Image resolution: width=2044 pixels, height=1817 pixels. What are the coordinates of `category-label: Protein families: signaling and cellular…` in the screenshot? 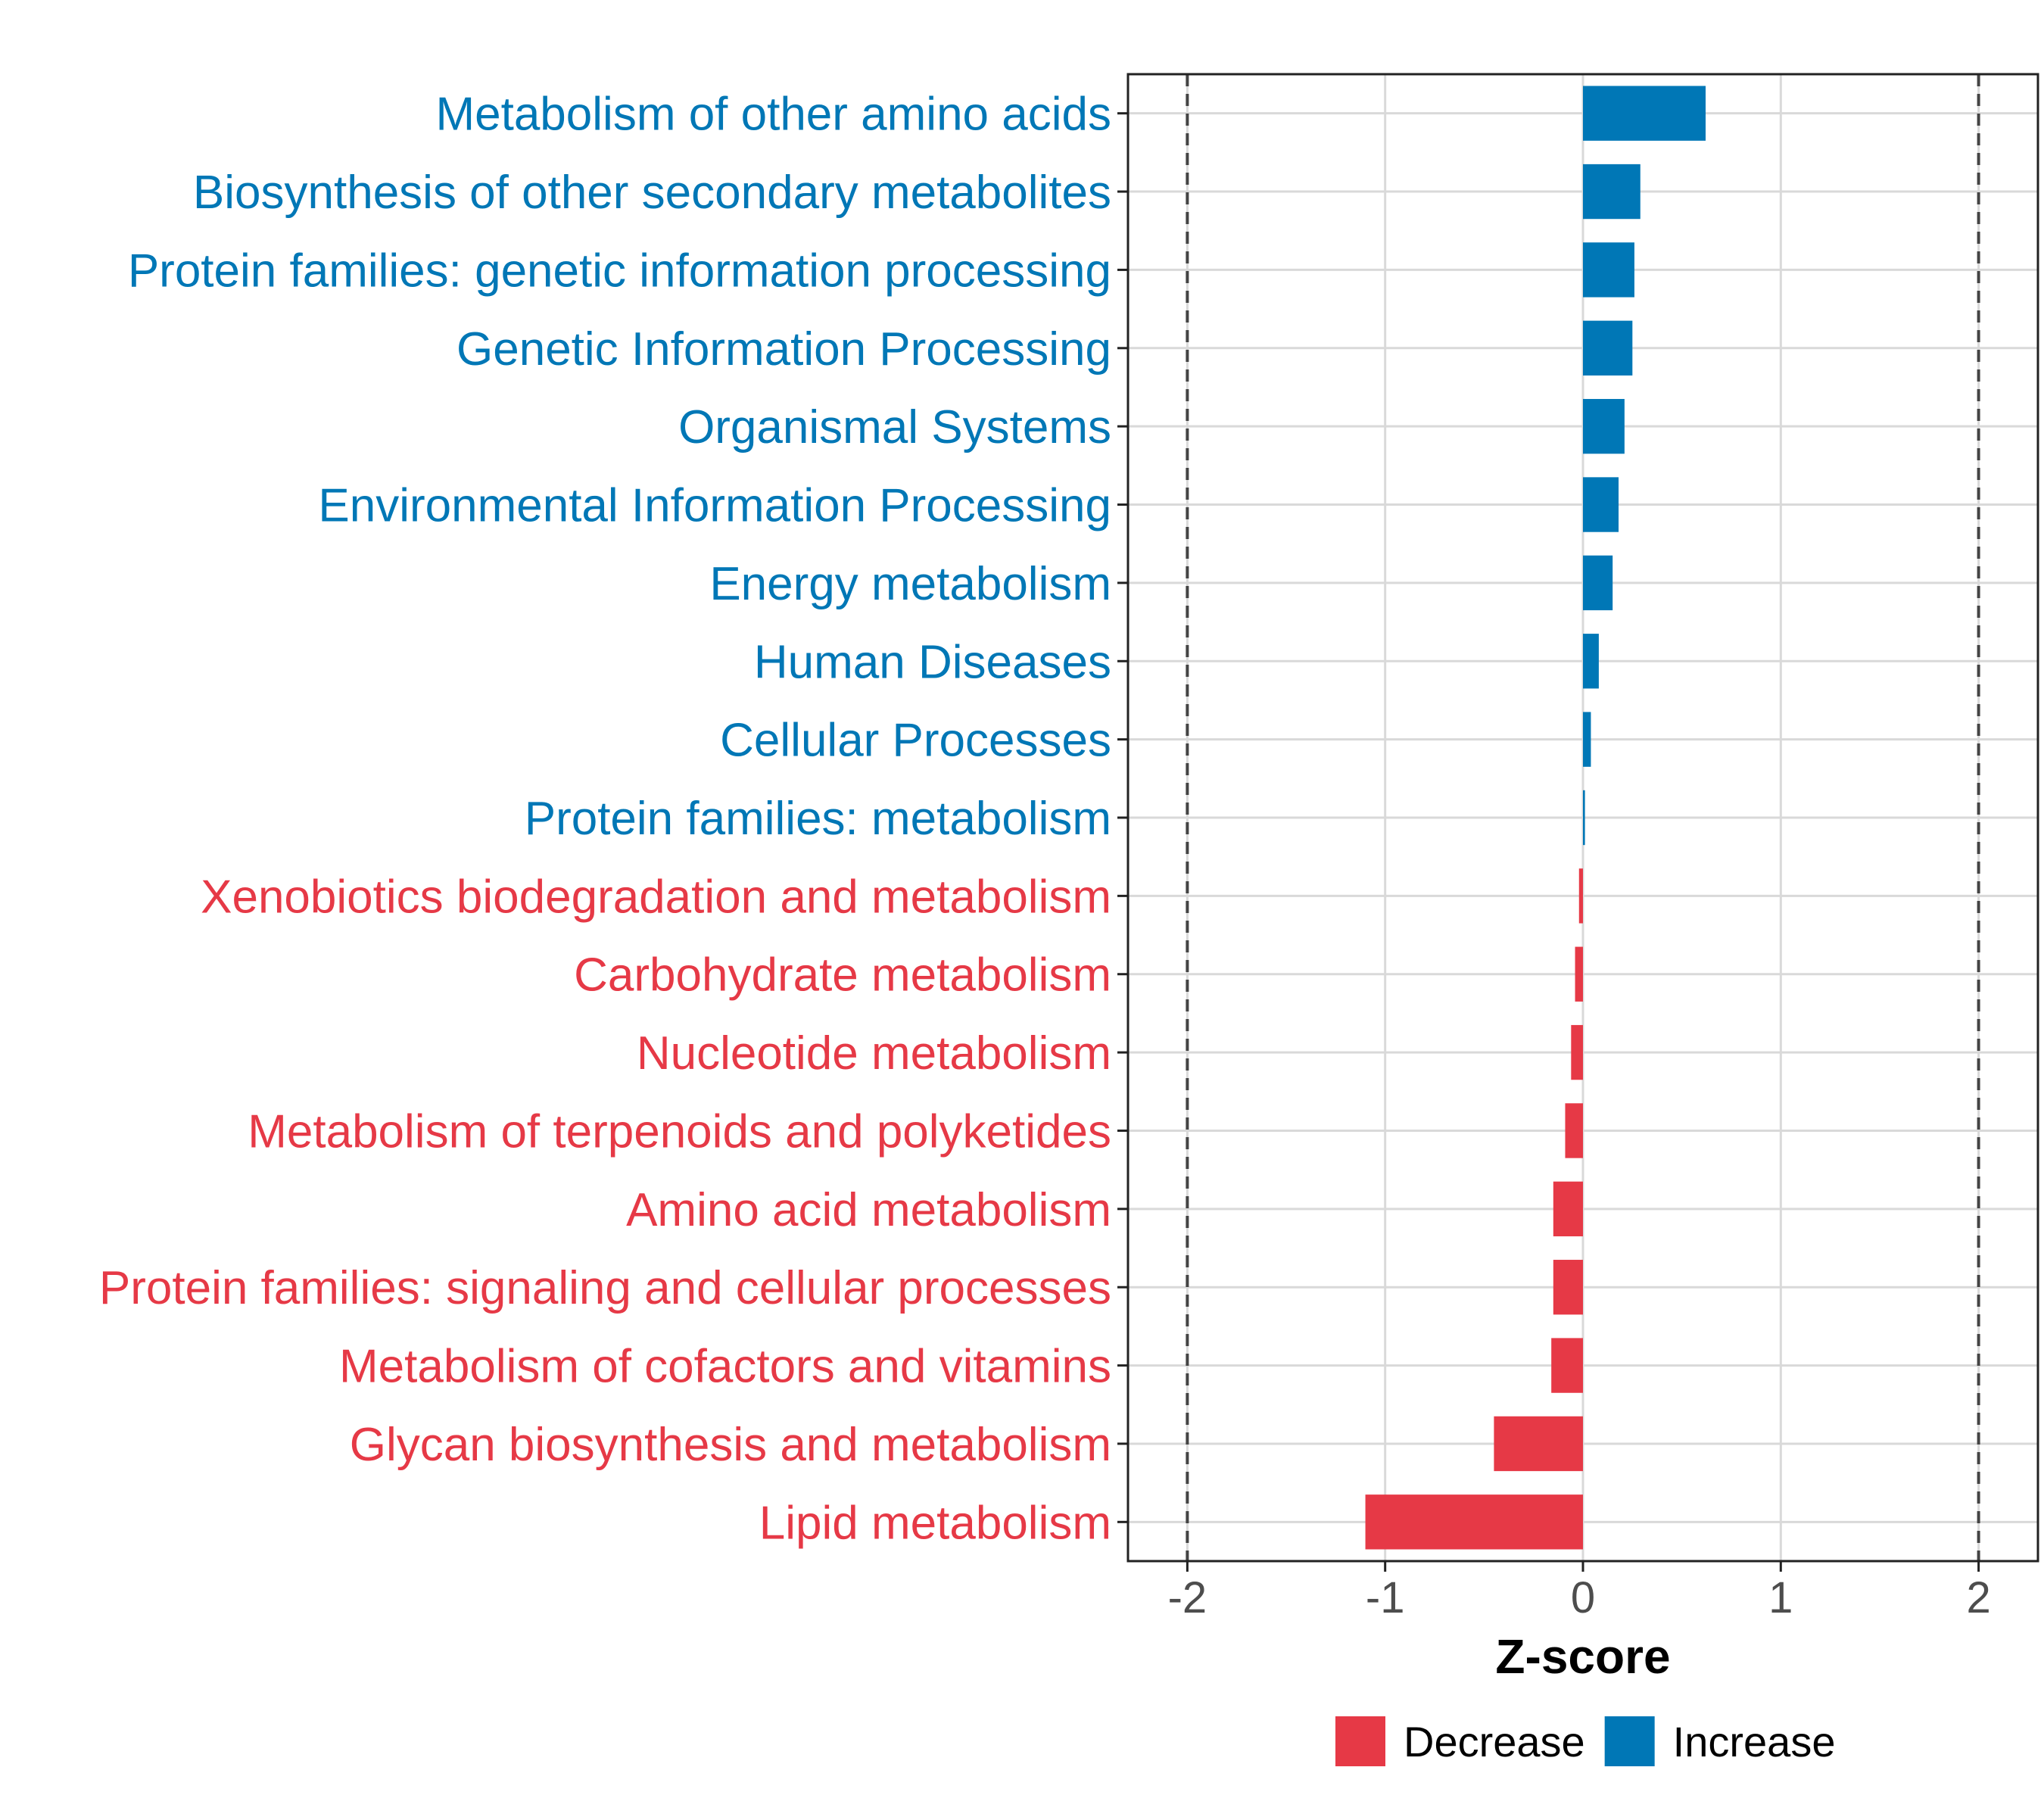 It's located at (605, 1288).